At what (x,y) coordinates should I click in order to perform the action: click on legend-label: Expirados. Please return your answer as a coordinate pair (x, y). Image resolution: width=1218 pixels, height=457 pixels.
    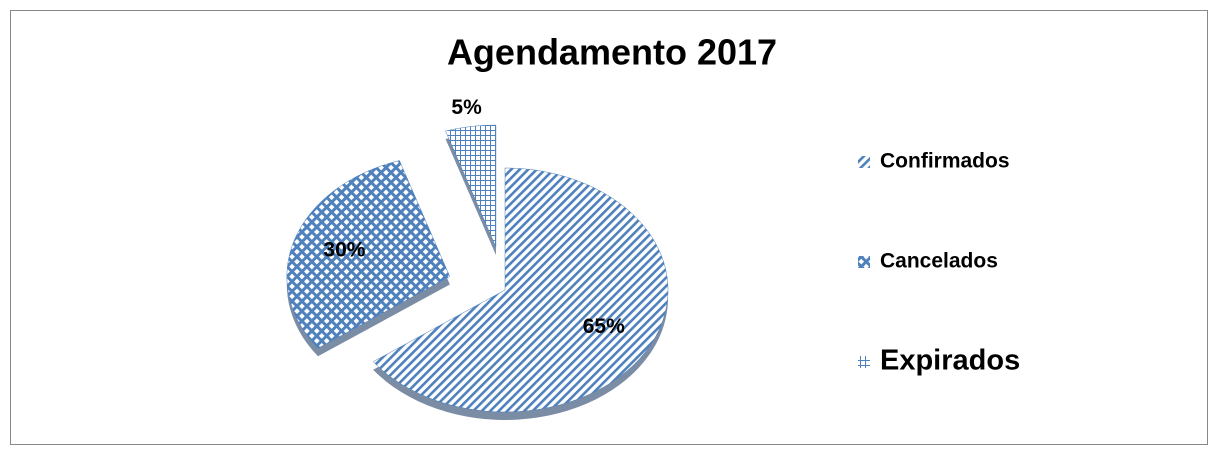
    Looking at the image, I should click on (950, 361).